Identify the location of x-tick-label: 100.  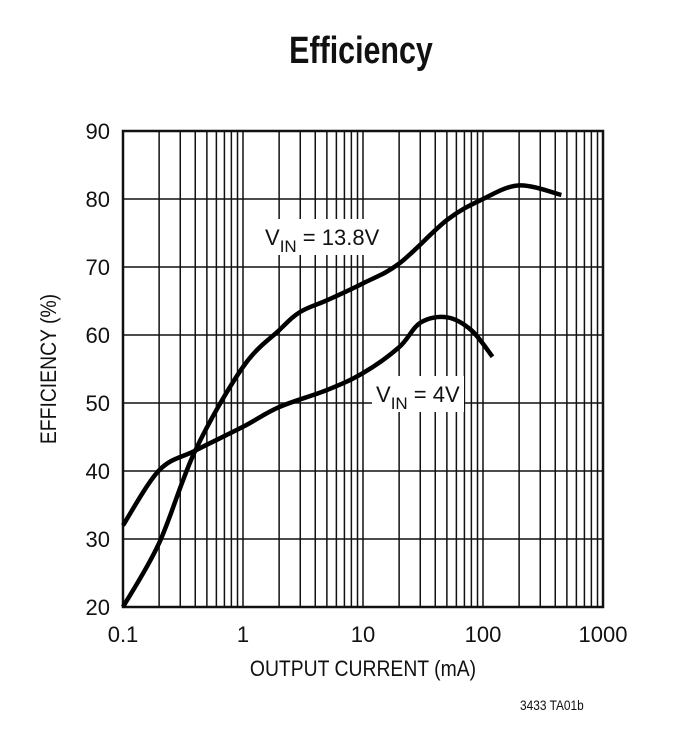
(483, 634).